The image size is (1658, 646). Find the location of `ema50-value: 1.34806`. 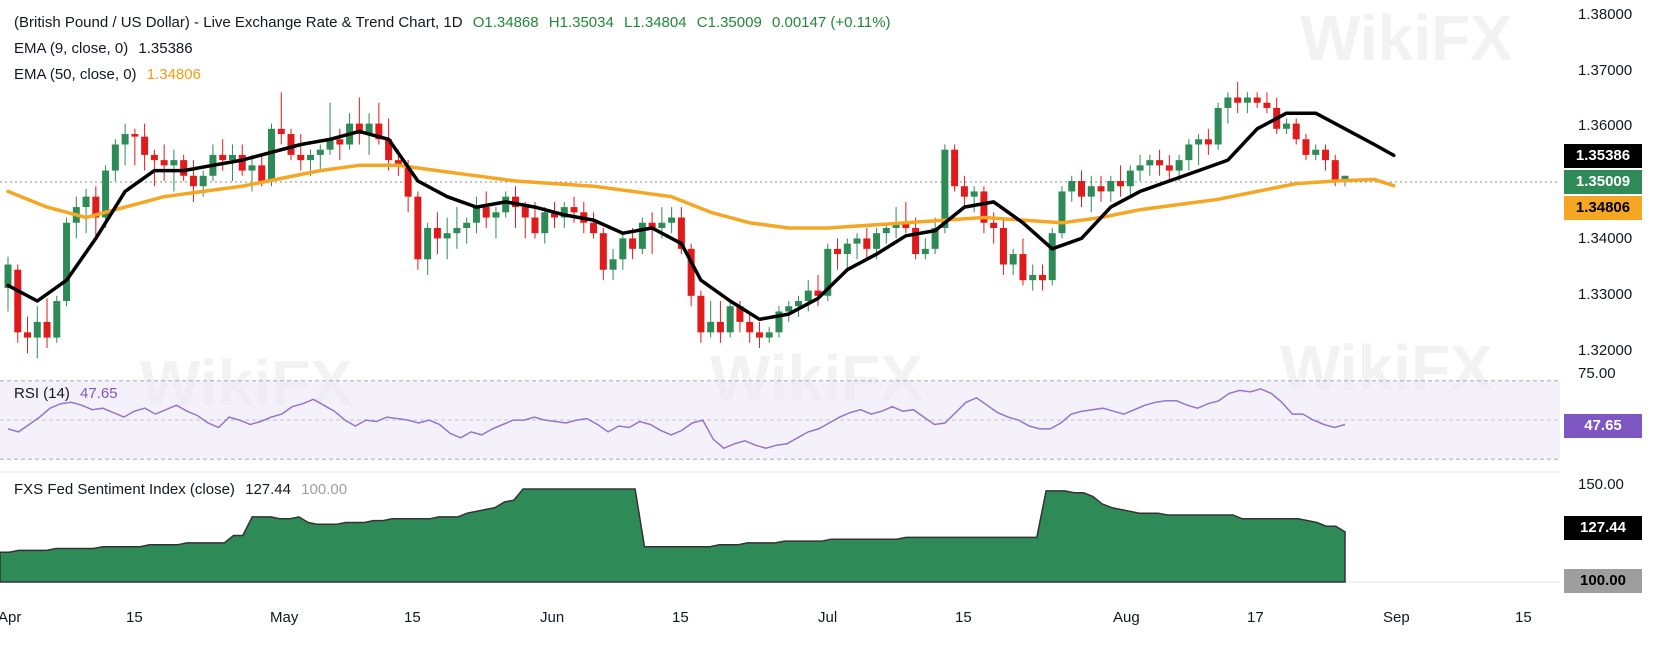

ema50-value: 1.34806 is located at coordinates (173, 74).